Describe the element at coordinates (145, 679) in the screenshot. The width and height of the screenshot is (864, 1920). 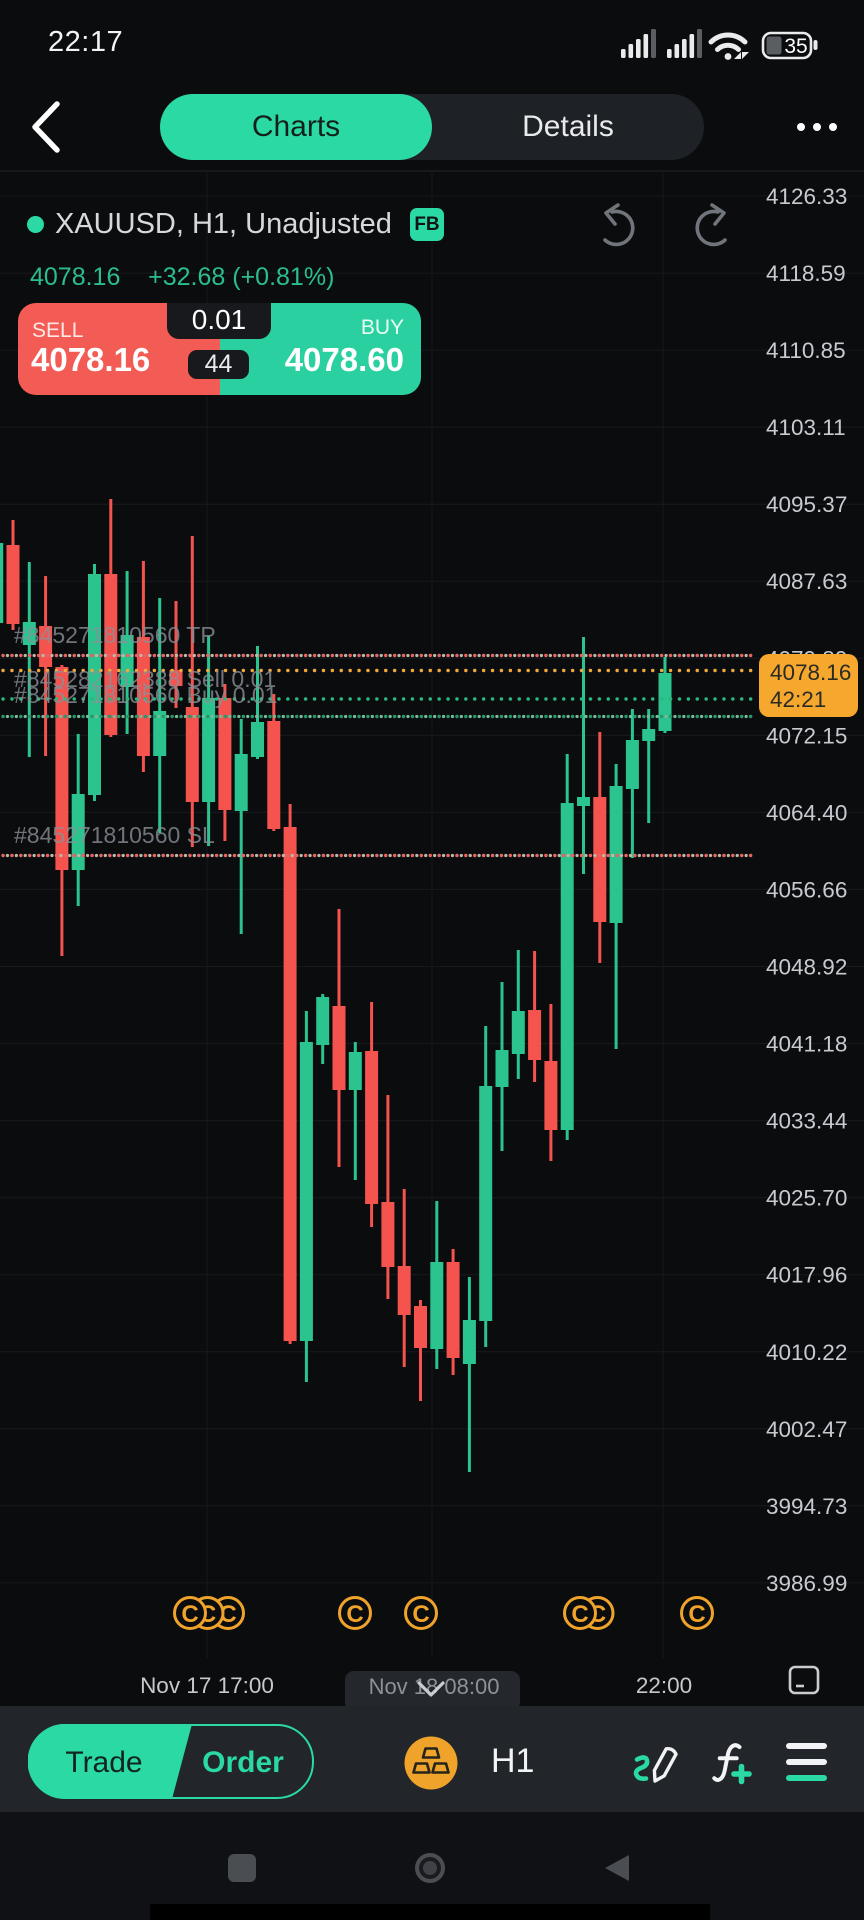
I see `svg-text: #845282162388 Sell 0.01` at that location.